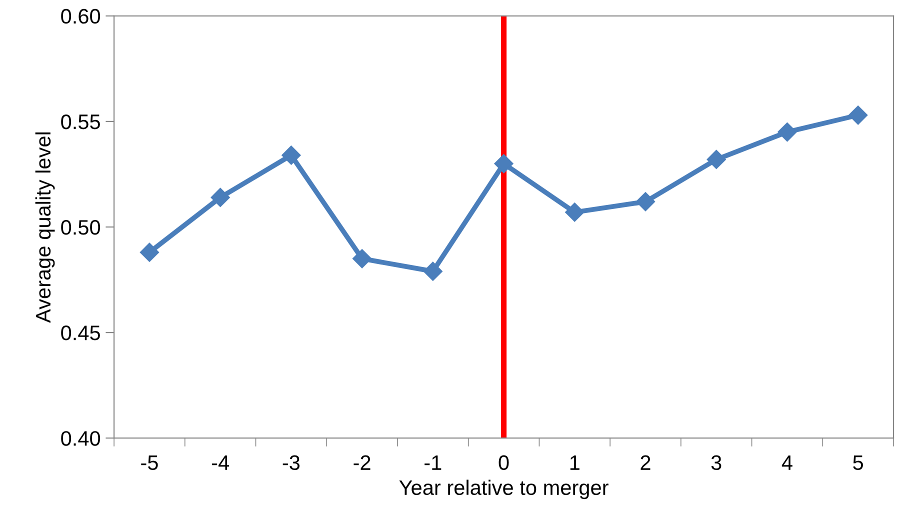 The width and height of the screenshot is (898, 531). I want to click on y-tick-label: 0.40, so click(80, 438).